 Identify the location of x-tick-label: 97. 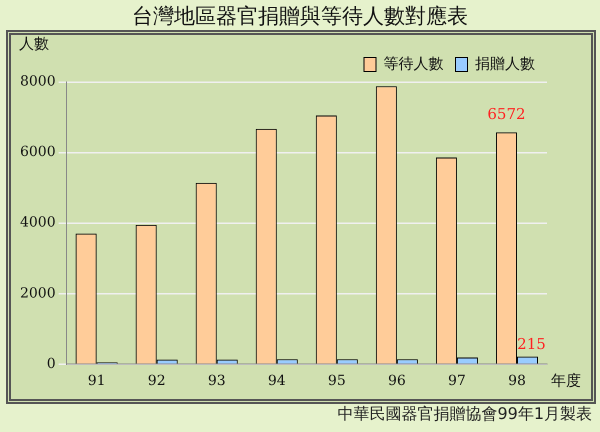
(457, 381).